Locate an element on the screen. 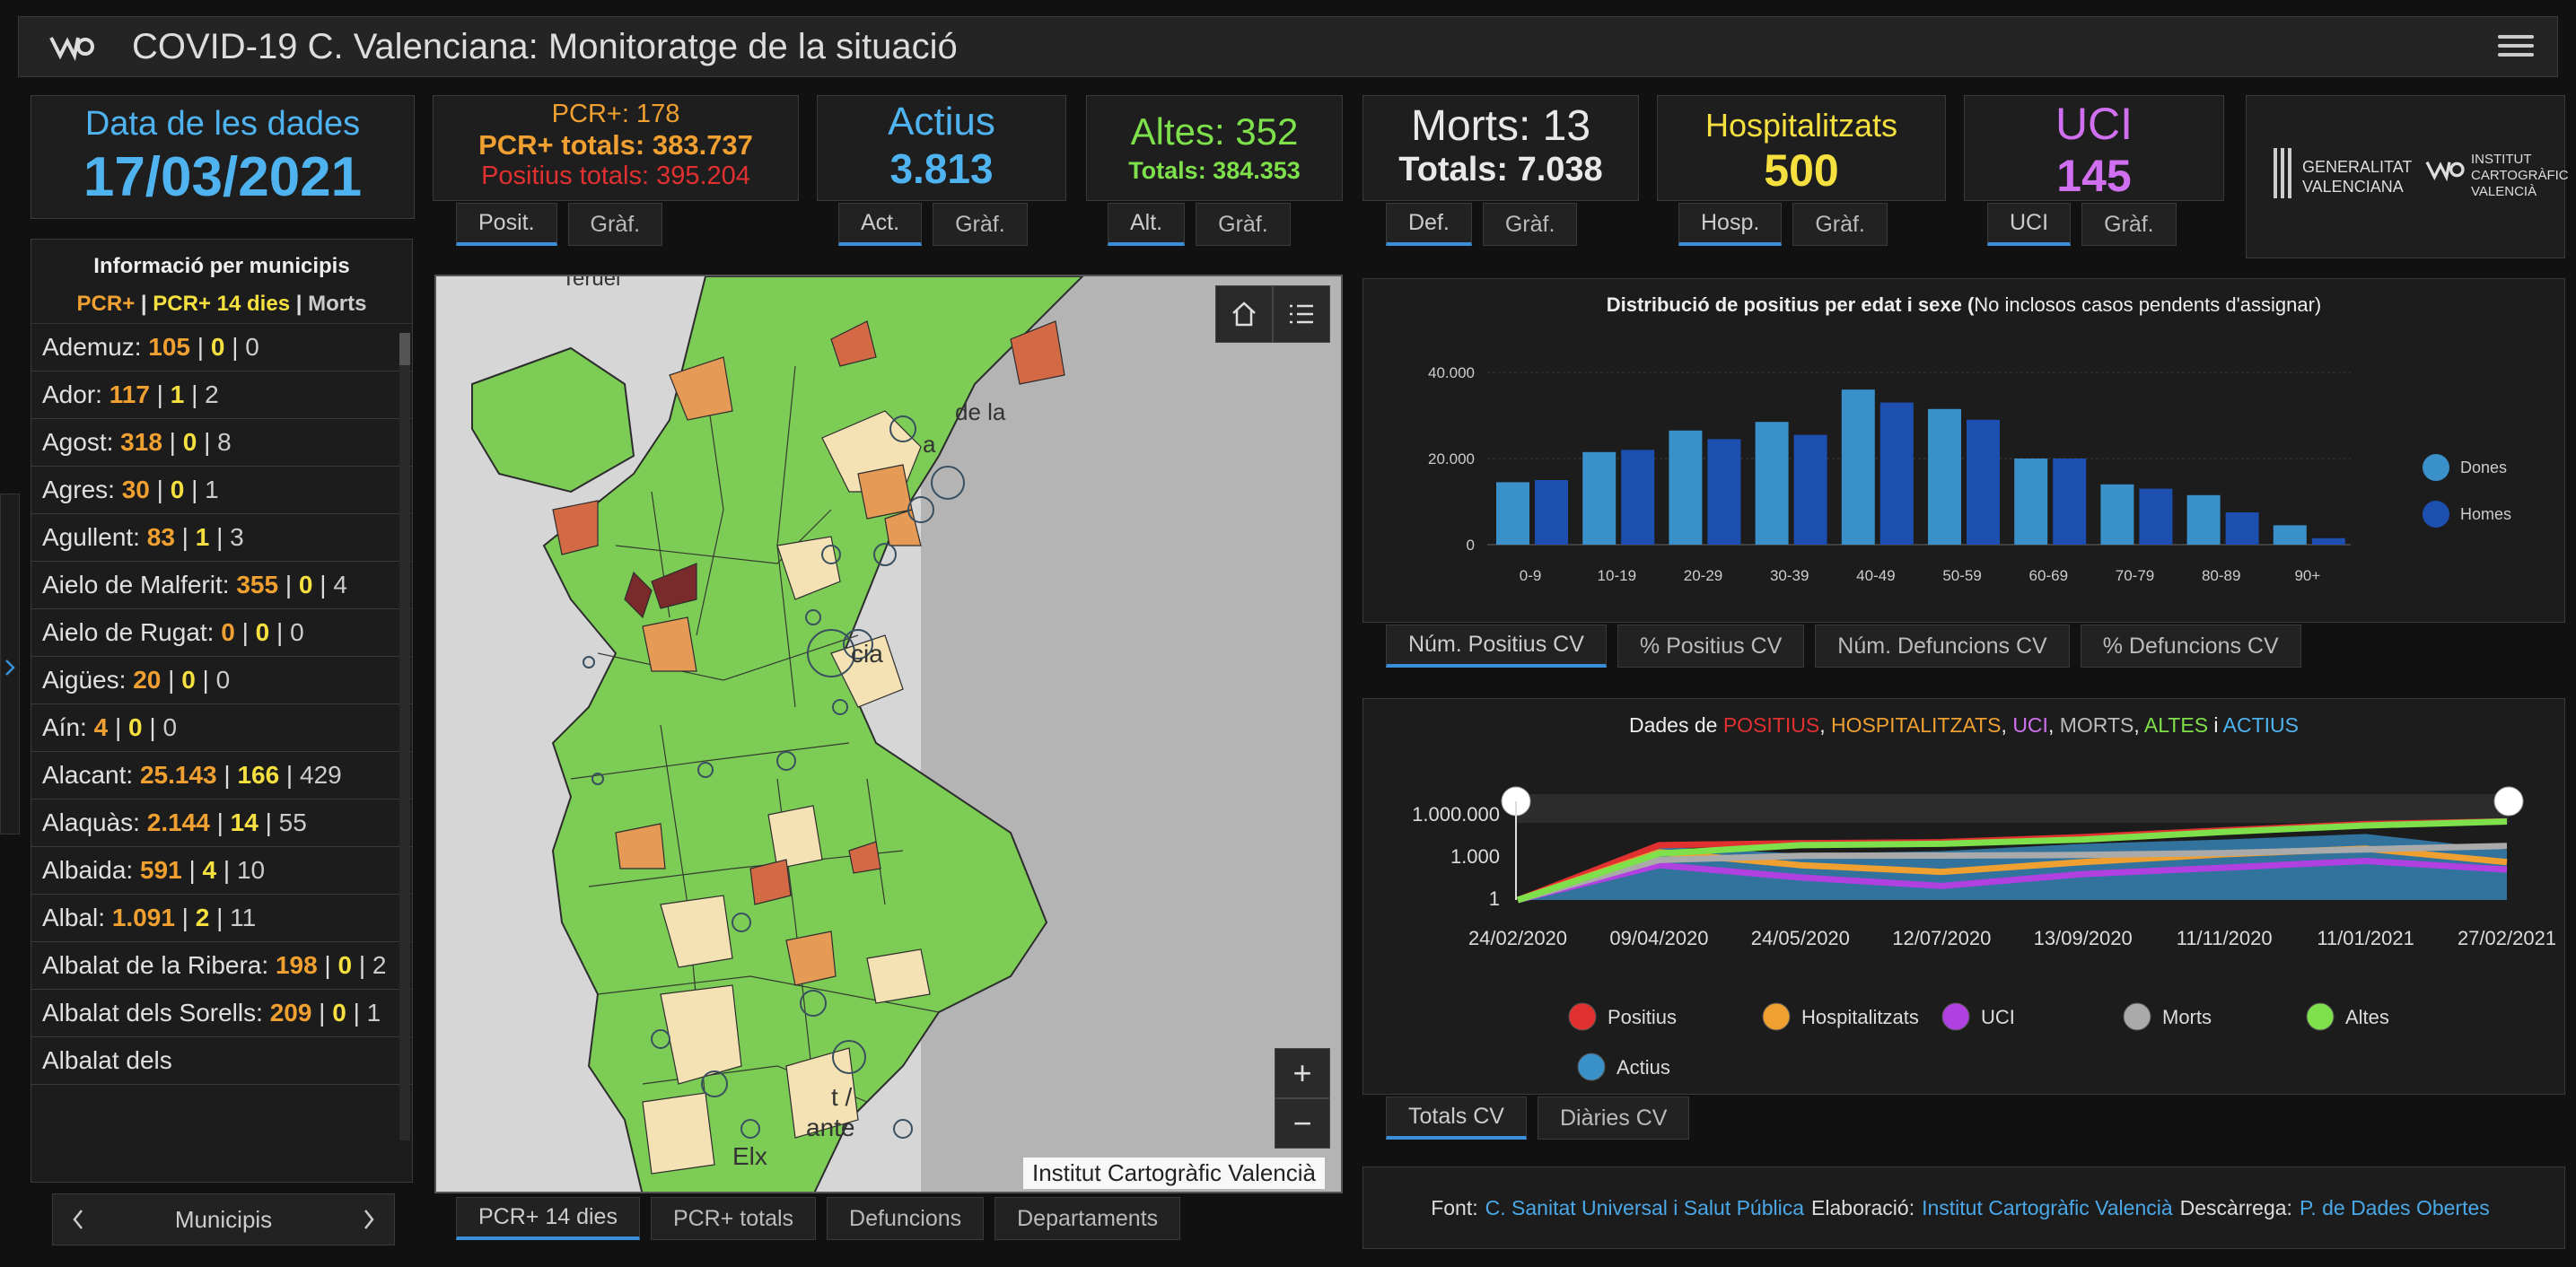 The width and height of the screenshot is (2576, 1267). list-item: Ador: 117 | 1 | 2 is located at coordinates (221, 395).